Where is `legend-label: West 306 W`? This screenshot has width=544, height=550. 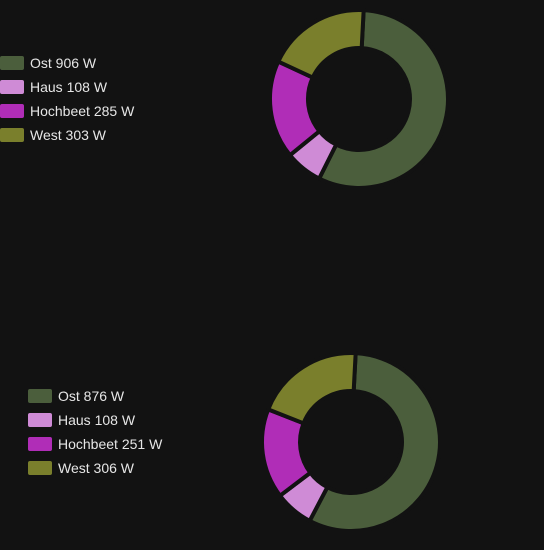
legend-label: West 306 W is located at coordinates (96, 468).